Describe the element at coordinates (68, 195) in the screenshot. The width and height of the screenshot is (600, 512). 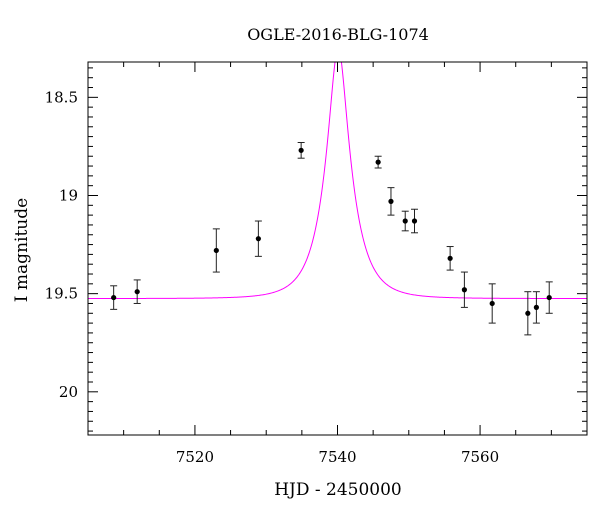
I see `y-tick-label: 19` at that location.